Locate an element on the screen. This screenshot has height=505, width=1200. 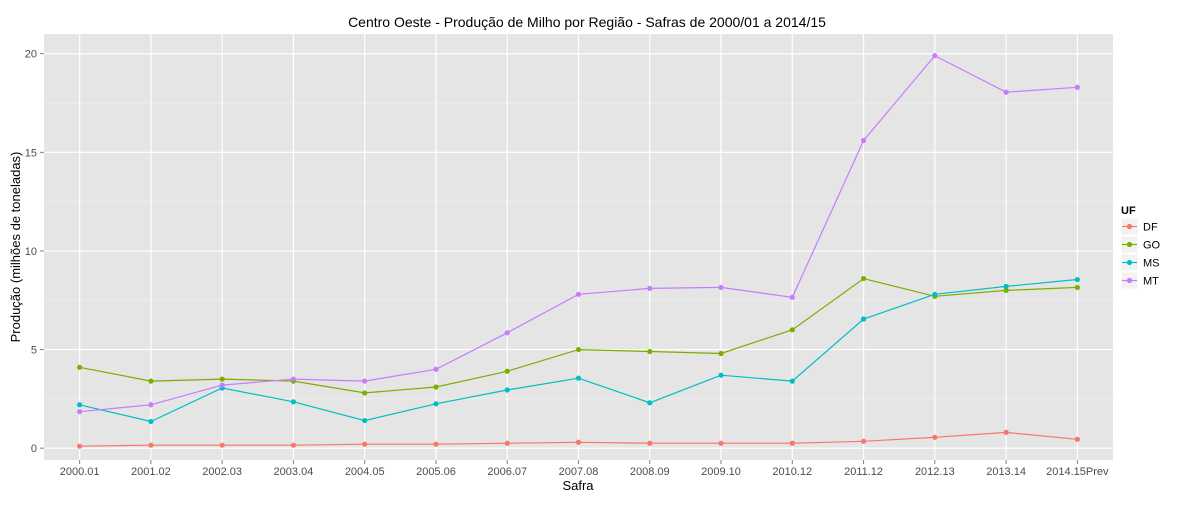
x-tick-label: 2002.03 is located at coordinates (222, 472).